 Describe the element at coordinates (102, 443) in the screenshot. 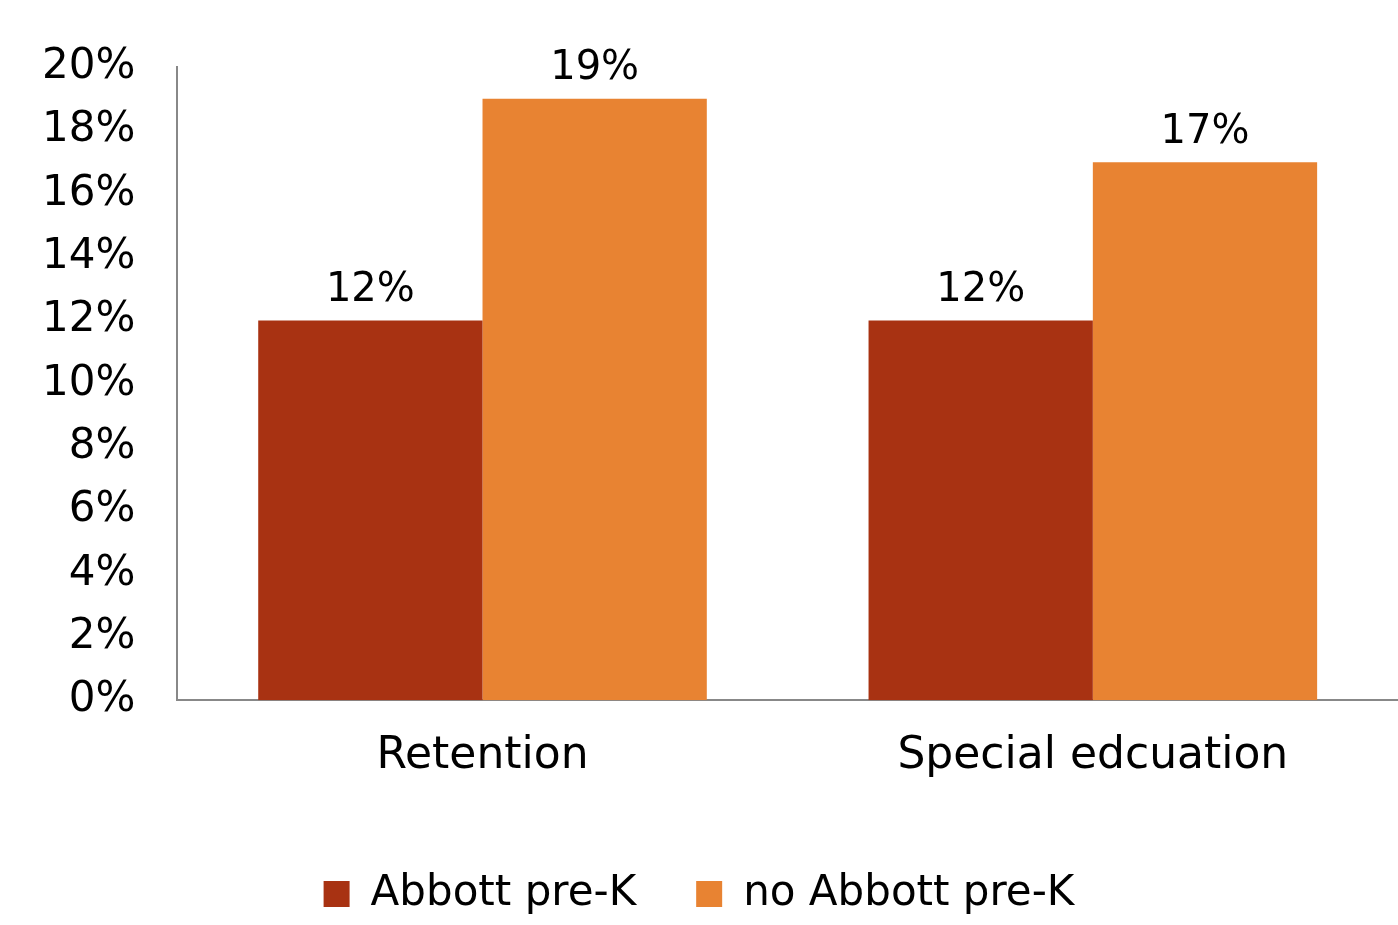

I see `y-tick-label: 8%` at that location.